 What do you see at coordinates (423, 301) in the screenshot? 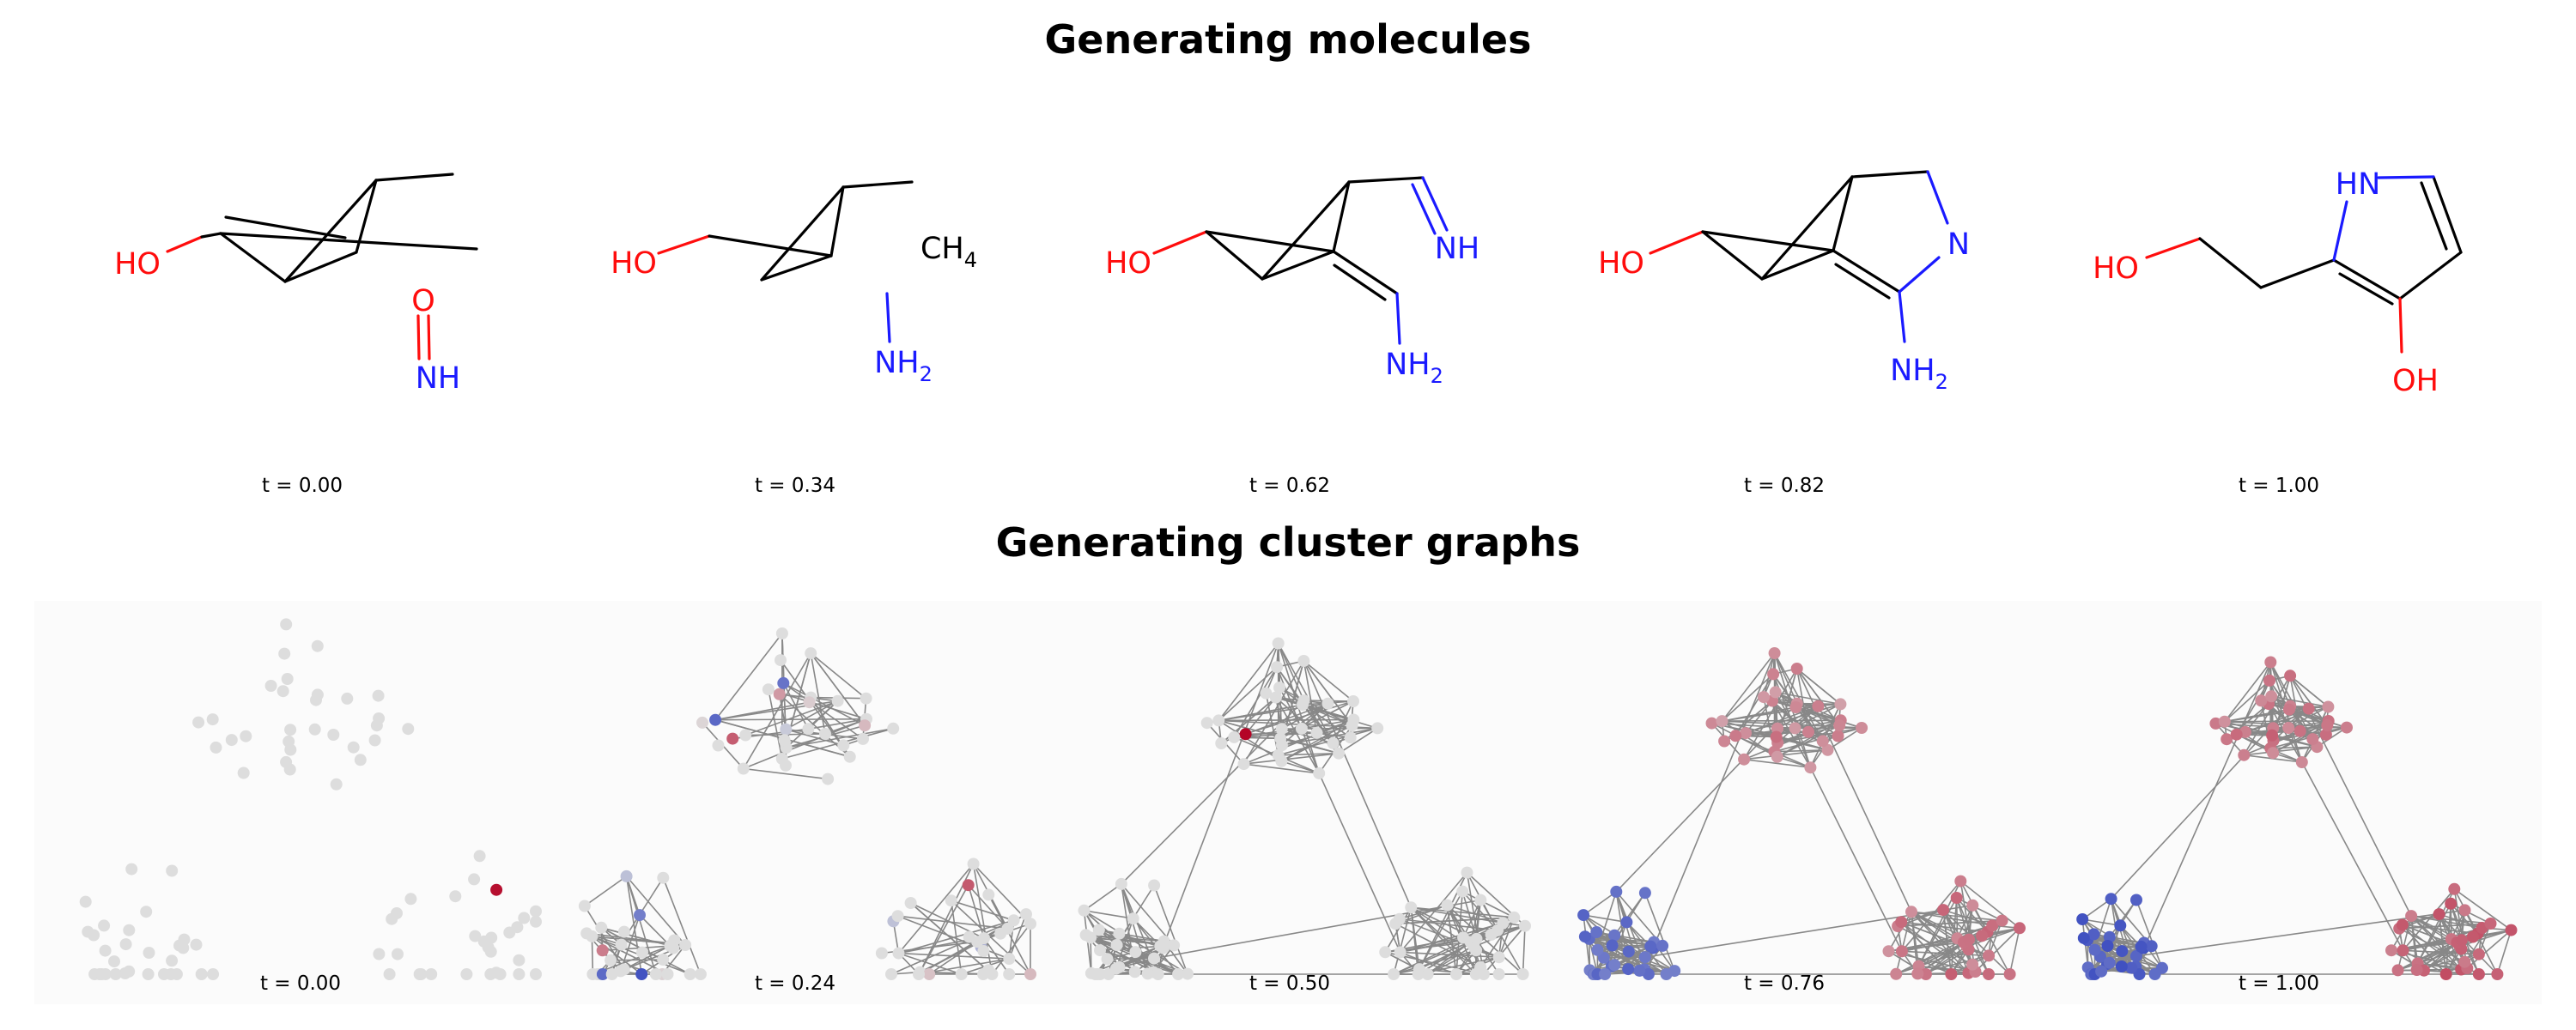
I see `atom-label: O` at bounding box center [423, 301].